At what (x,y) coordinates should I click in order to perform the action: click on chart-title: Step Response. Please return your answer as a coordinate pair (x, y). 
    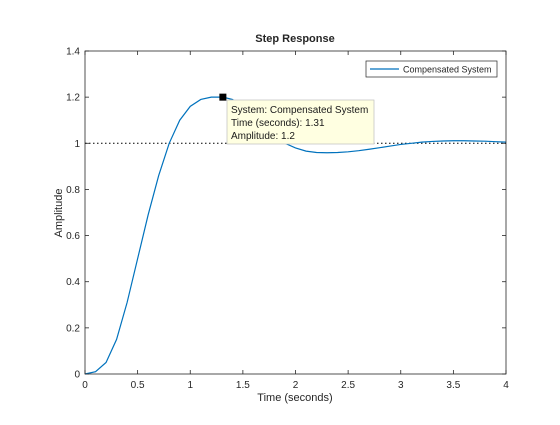
    Looking at the image, I should click on (294, 39).